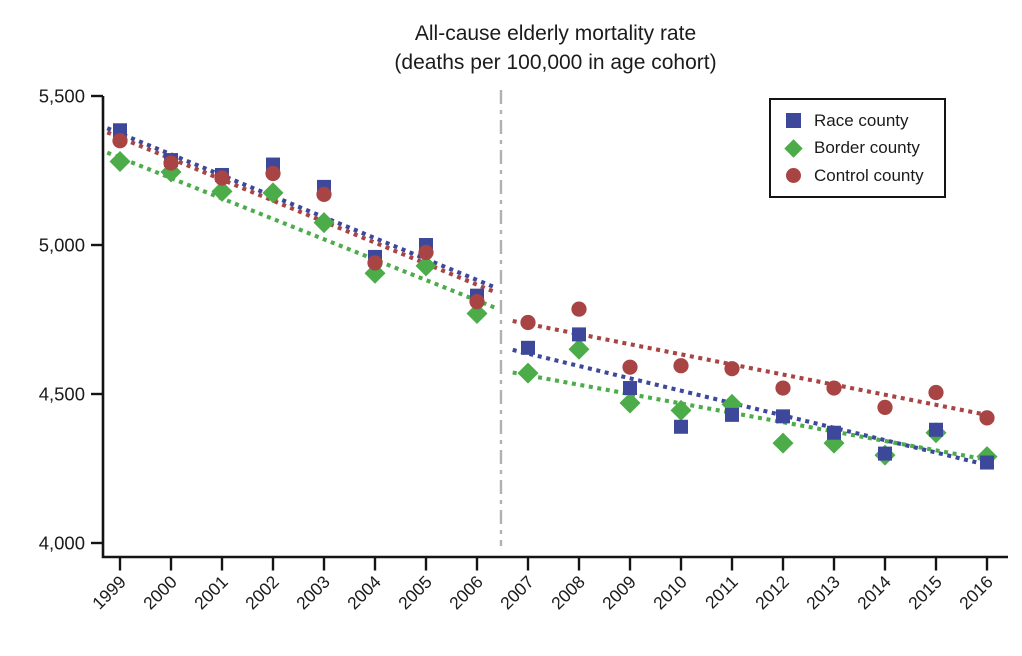 This screenshot has width=1022, height=656. I want to click on marker-border-2003, so click(324, 223).